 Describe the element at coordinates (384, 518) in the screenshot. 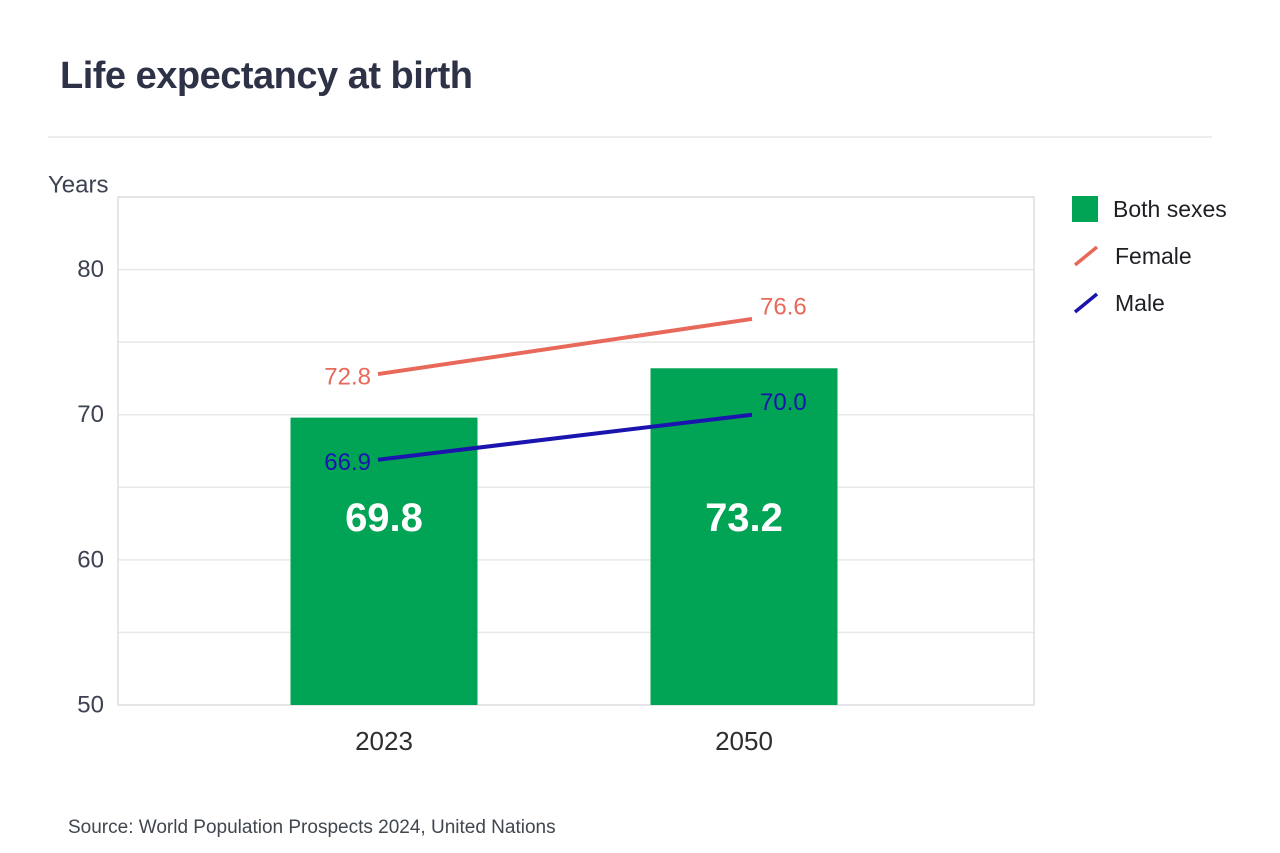

I see `bar-value-label-2023: 69.8` at that location.